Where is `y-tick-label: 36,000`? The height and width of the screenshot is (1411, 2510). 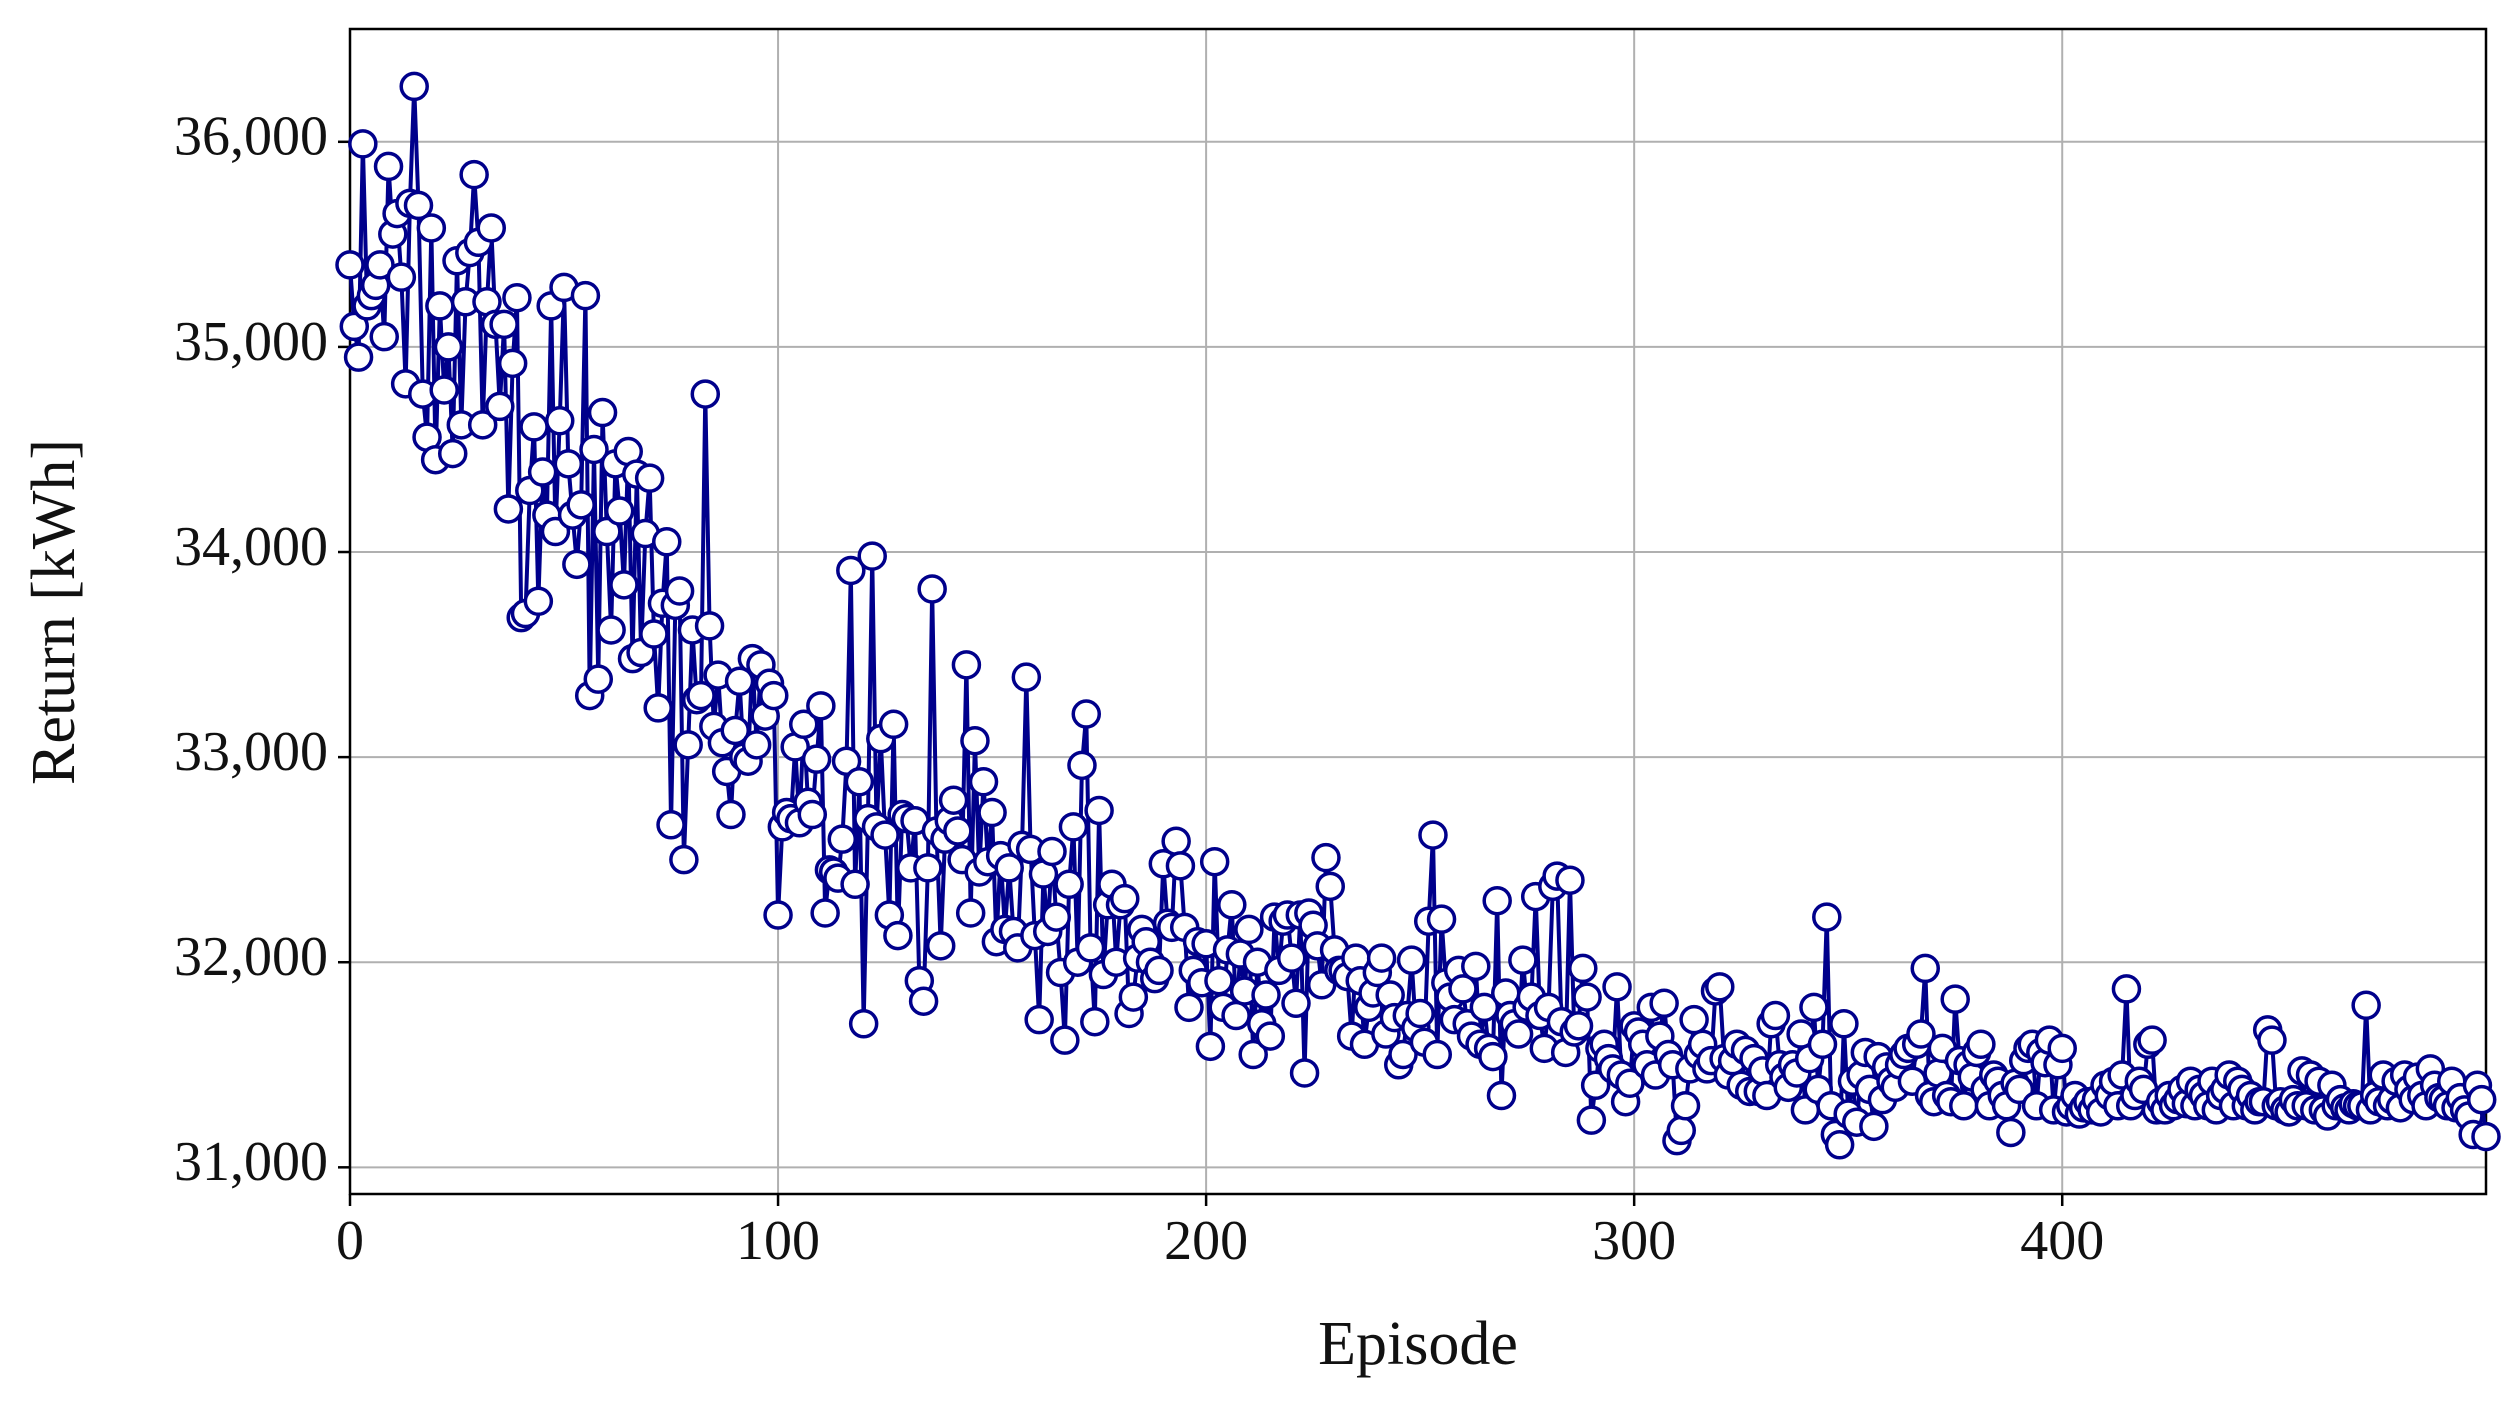 y-tick-label: 36,000 is located at coordinates (251, 137).